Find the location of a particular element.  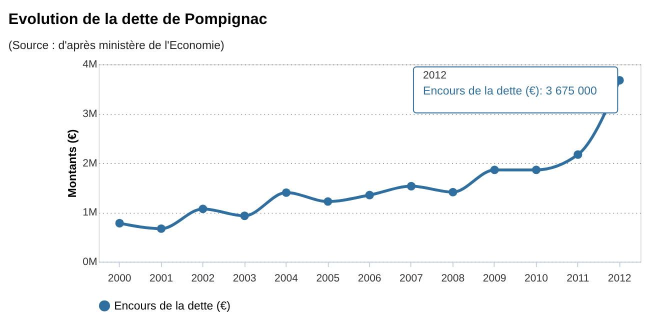

y-tick-label: 3M is located at coordinates (90, 114).